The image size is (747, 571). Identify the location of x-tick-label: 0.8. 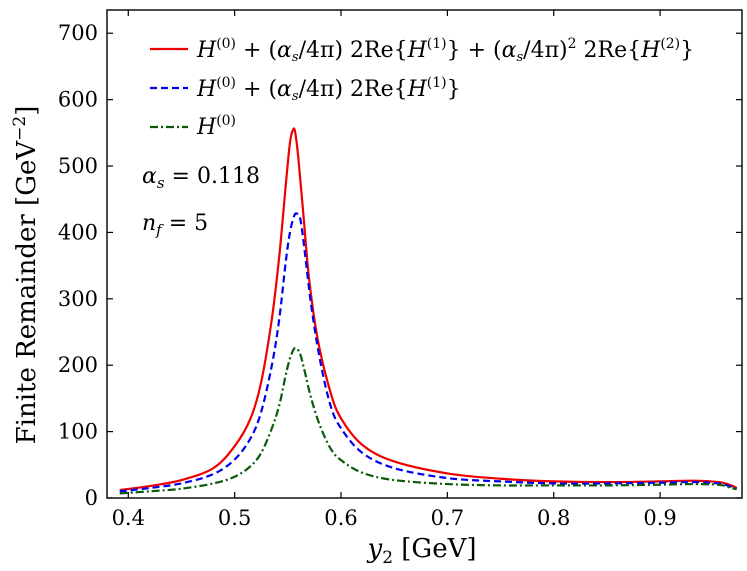
(553, 518).